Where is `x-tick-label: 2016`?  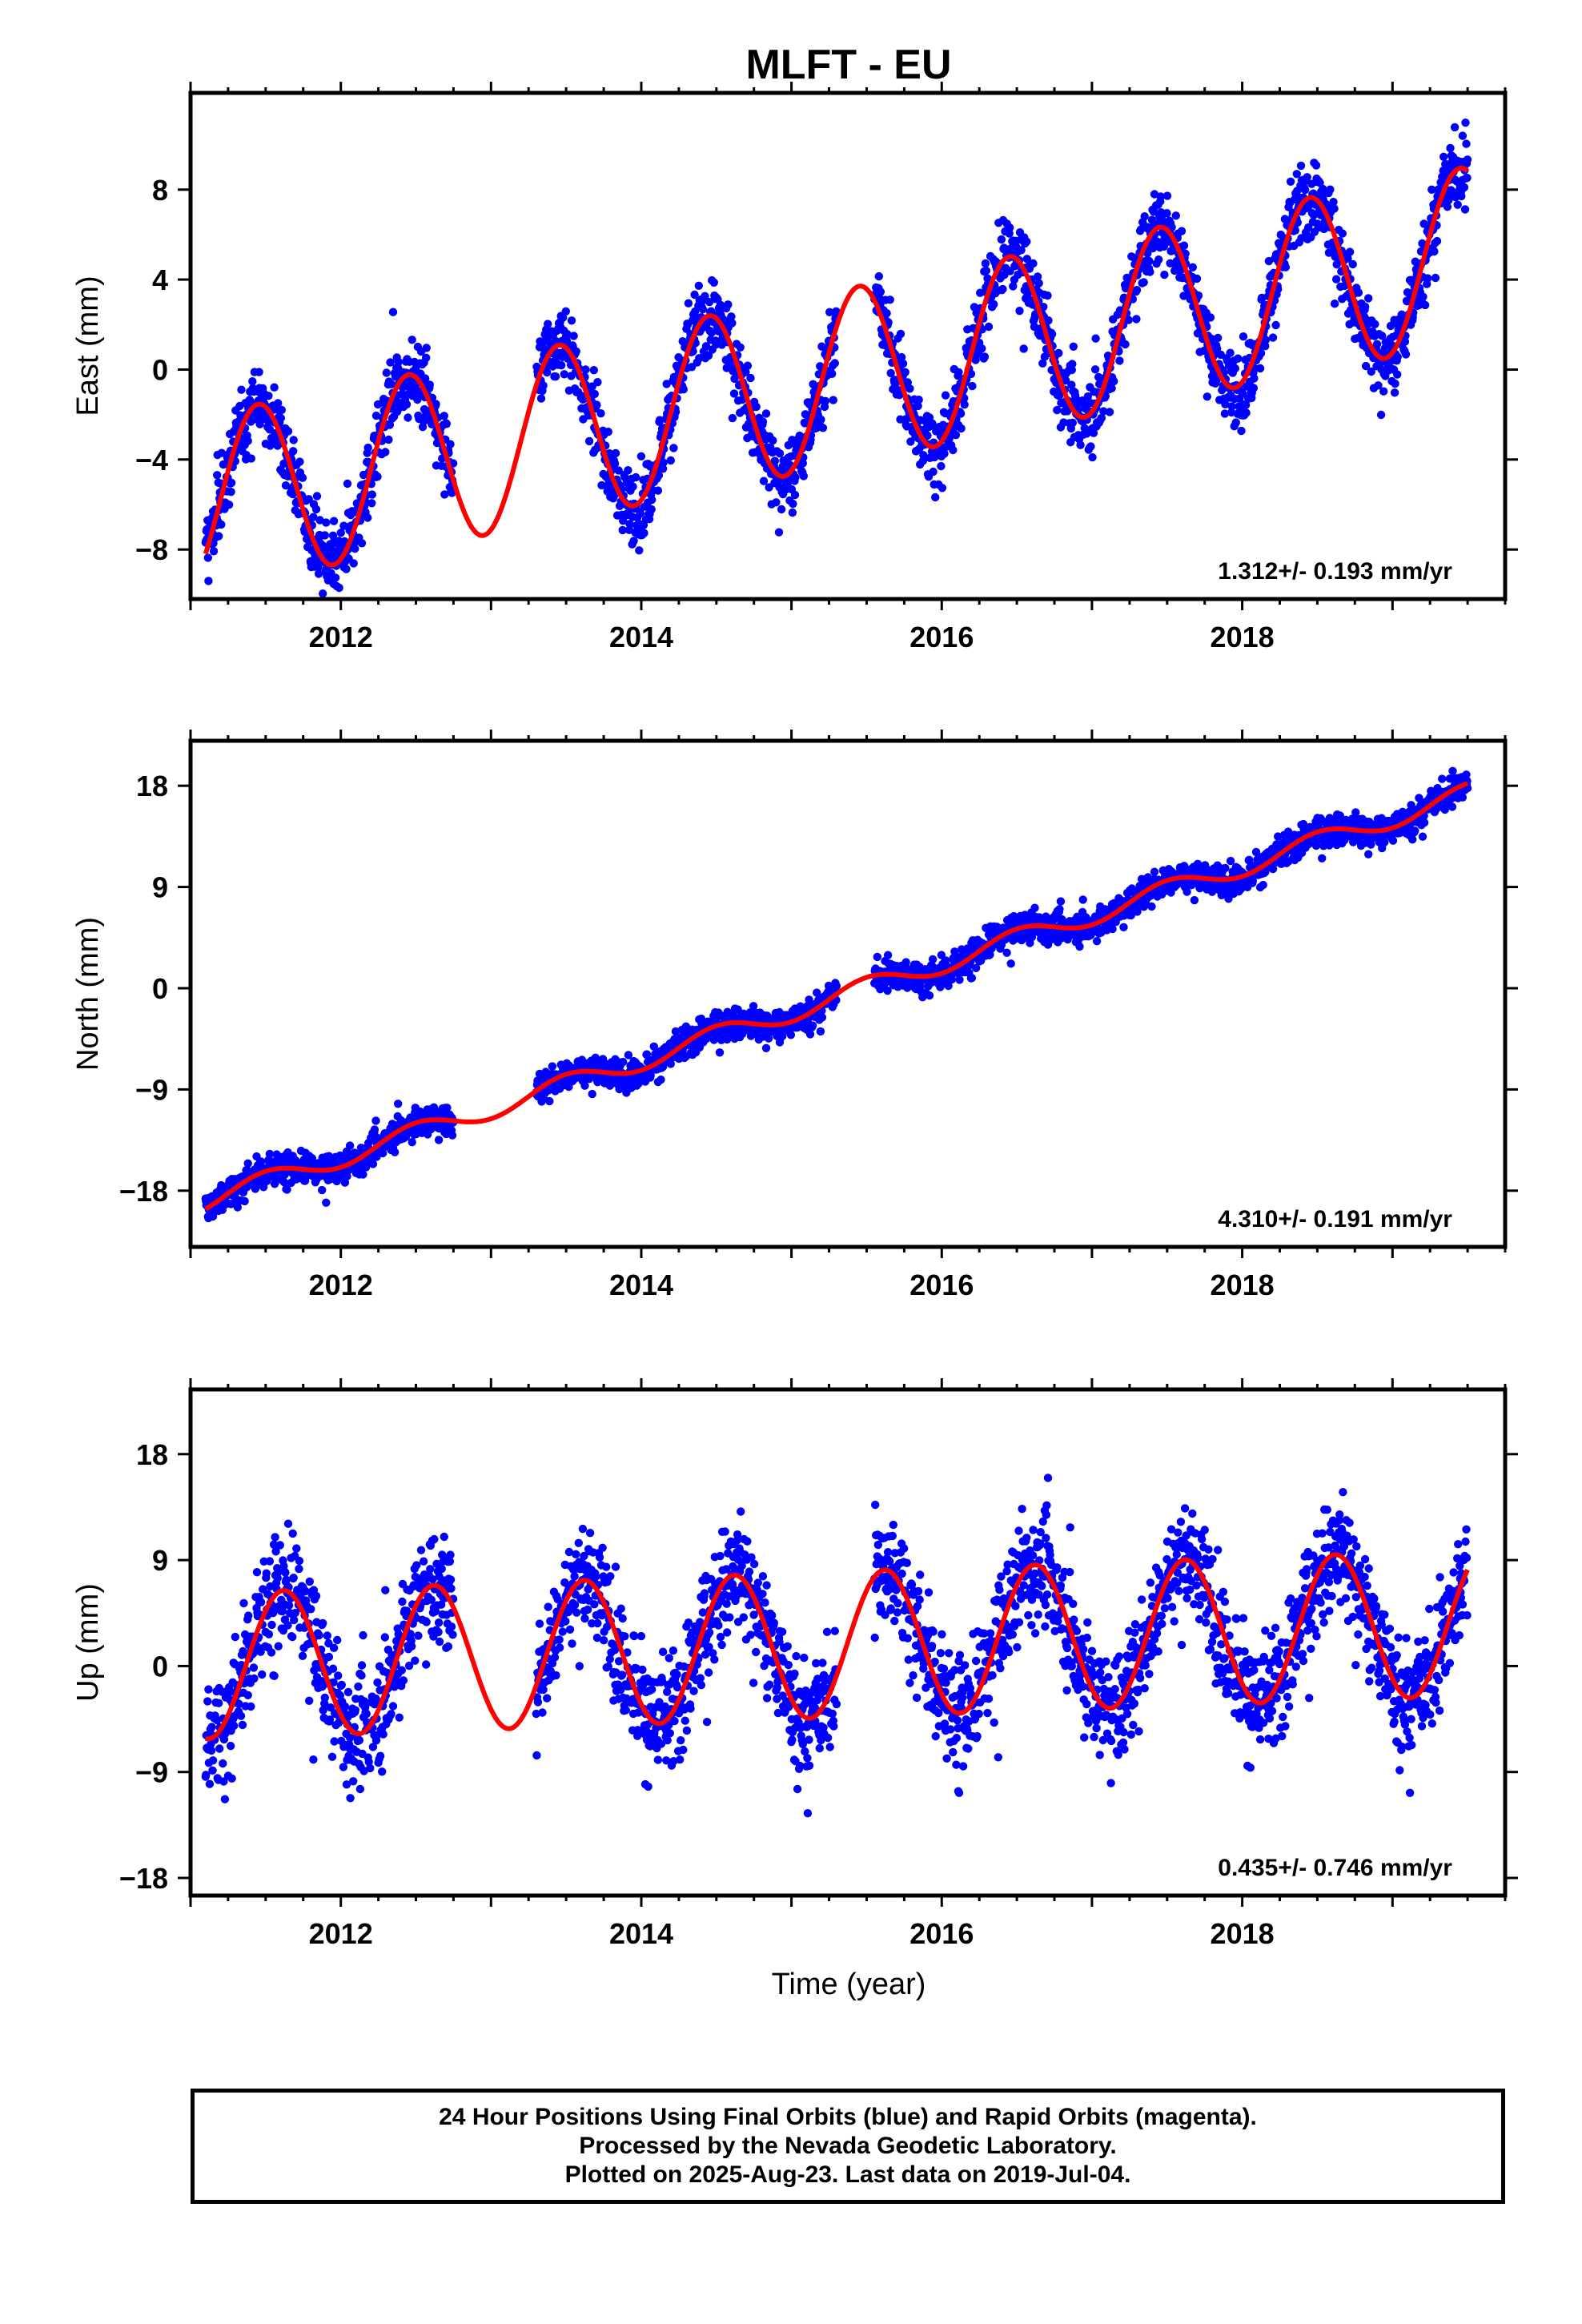
x-tick-label: 2016 is located at coordinates (941, 637).